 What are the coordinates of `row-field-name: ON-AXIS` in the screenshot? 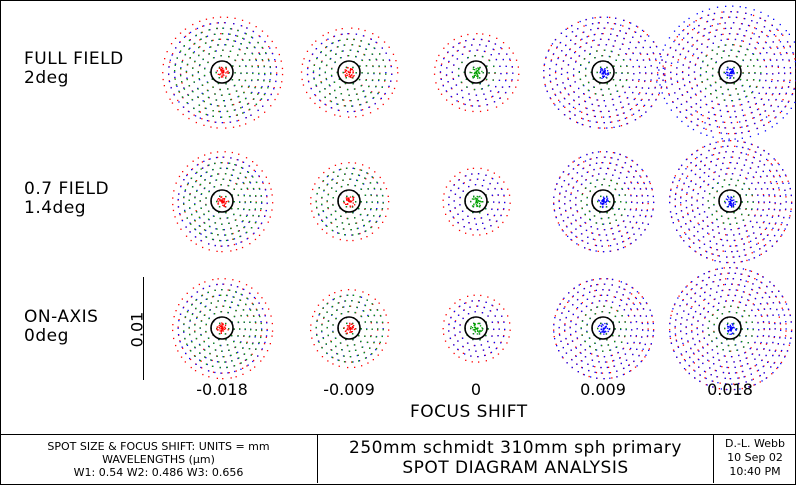 It's located at (61, 317).